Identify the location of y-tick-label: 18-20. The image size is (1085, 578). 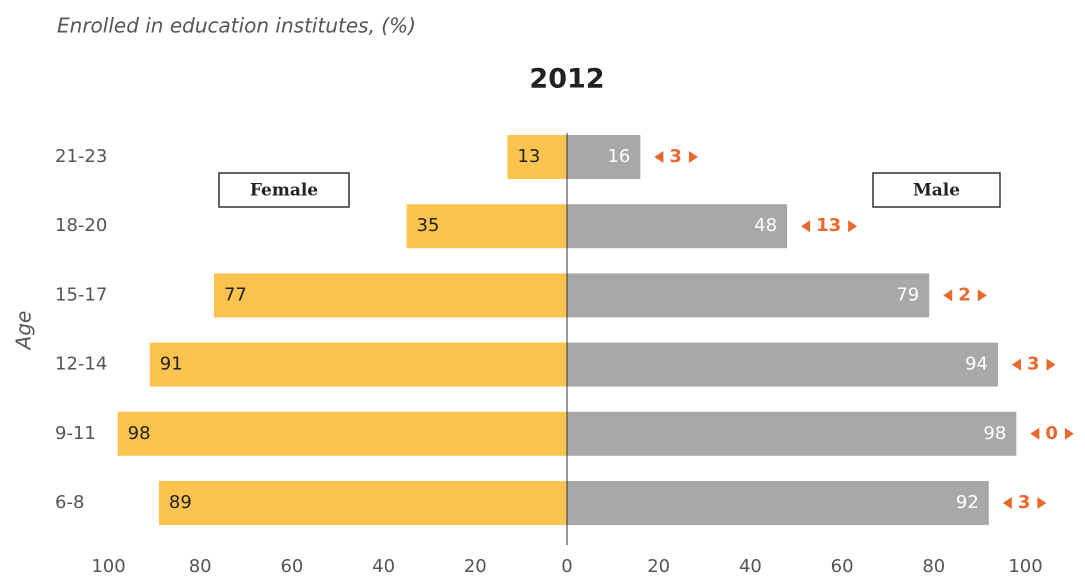
(81, 225).